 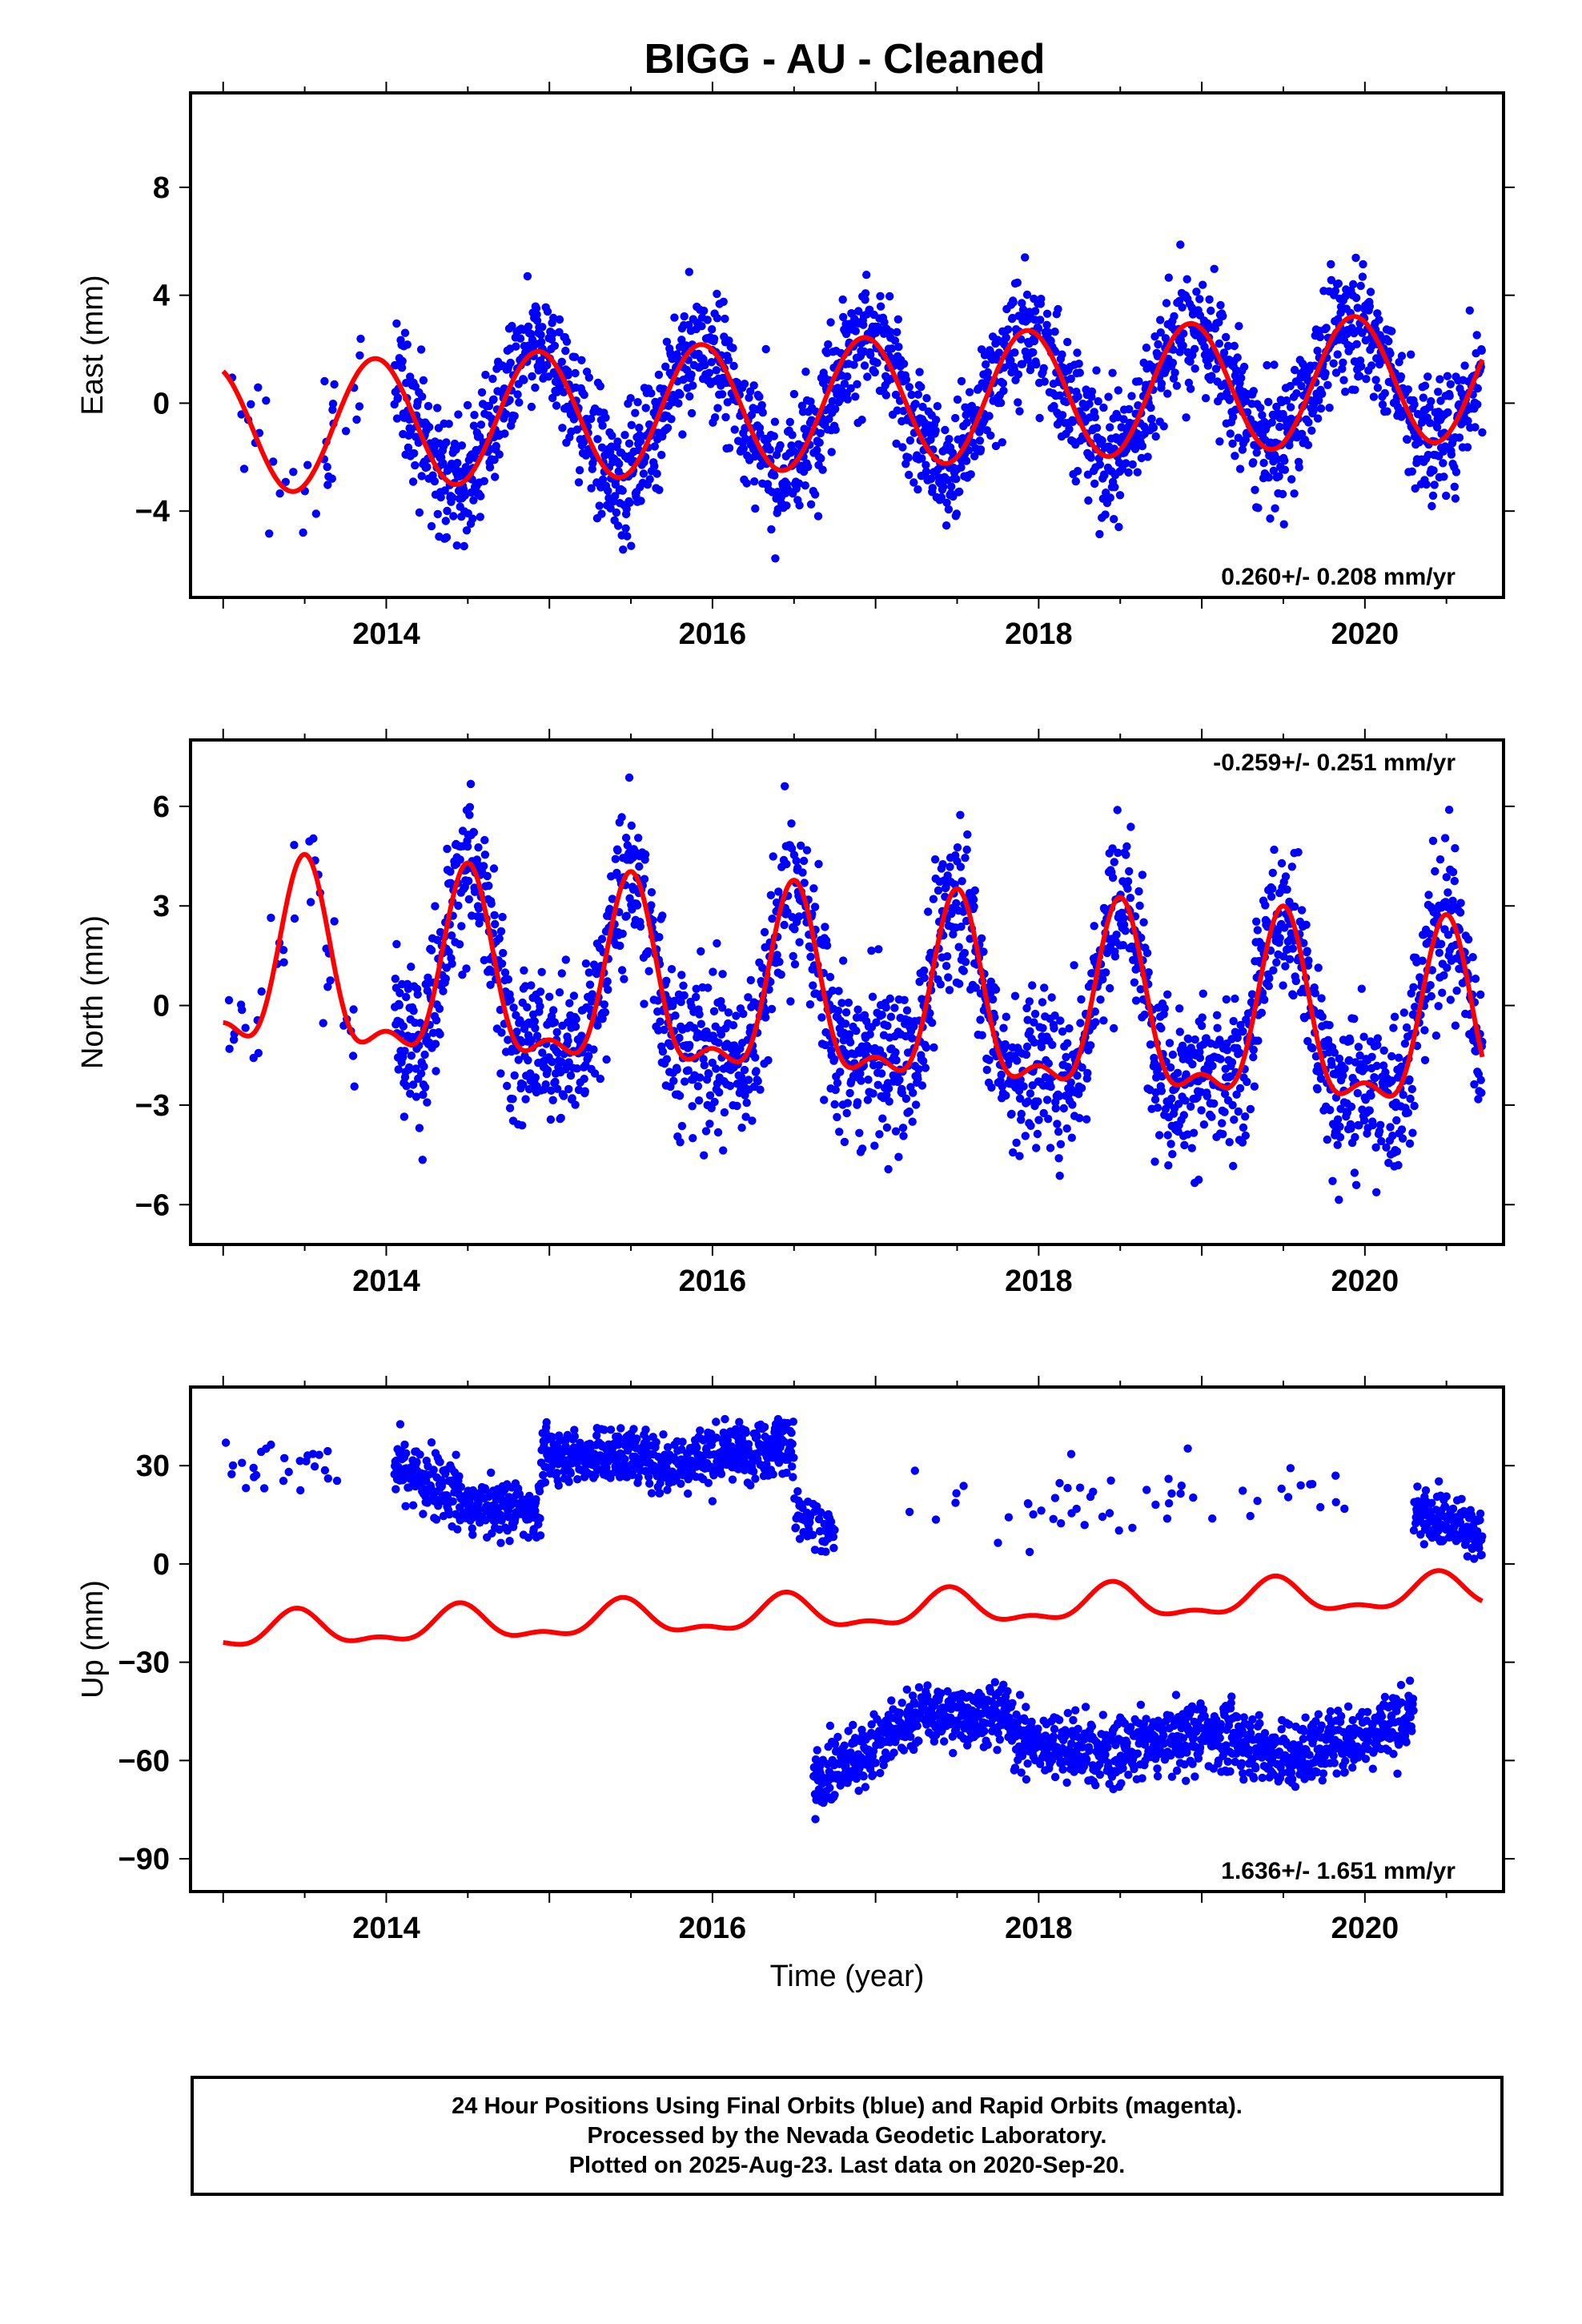 What do you see at coordinates (161, 907) in the screenshot?
I see `y-tick-label: 3` at bounding box center [161, 907].